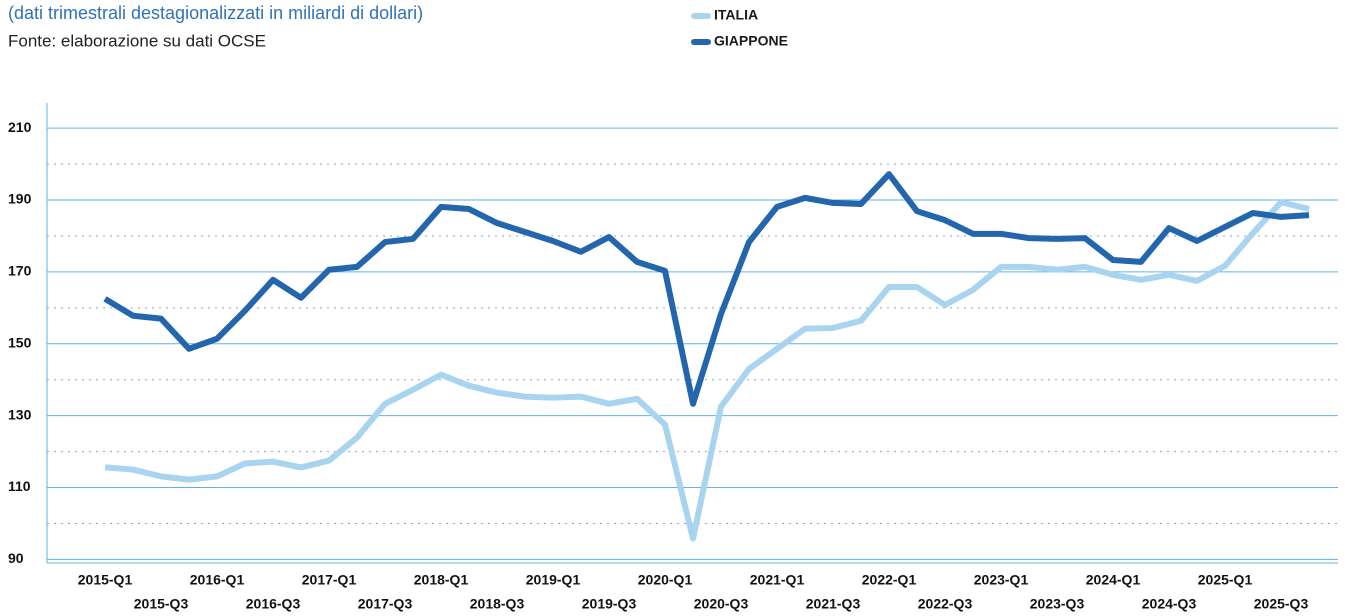  Describe the element at coordinates (1001, 580) in the screenshot. I see `x-tick-label: 2023-Q1` at that location.